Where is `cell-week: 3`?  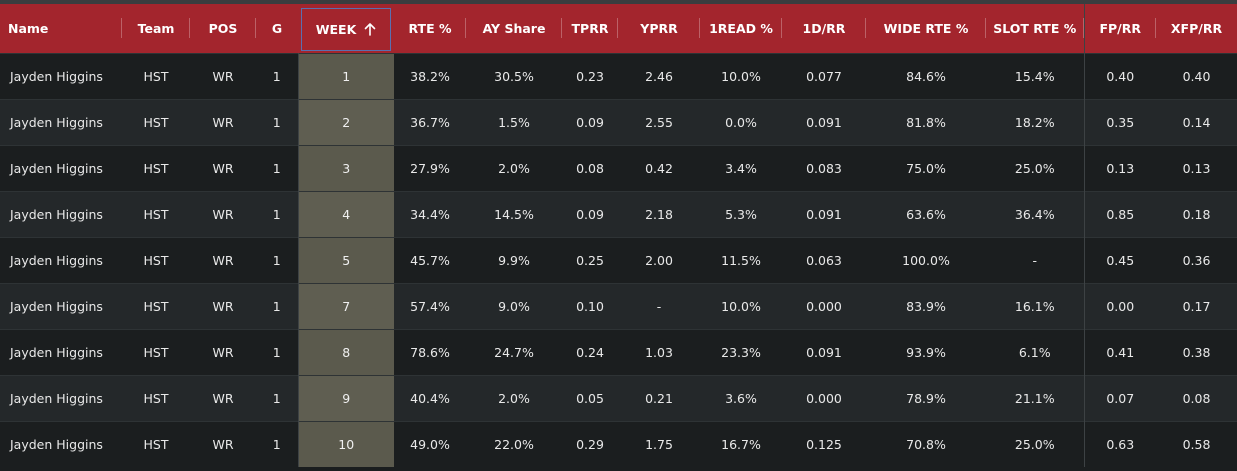 cell-week: 3 is located at coordinates (346, 168).